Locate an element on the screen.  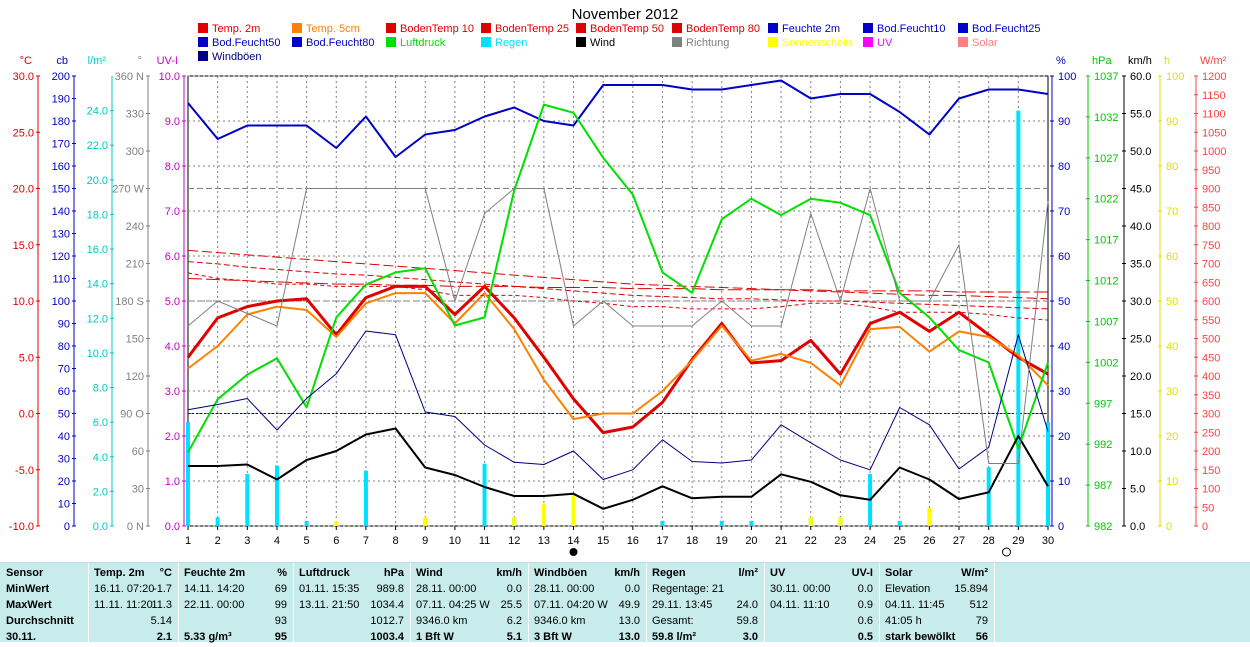
stats-column-title: Wind is located at coordinates (429, 573).